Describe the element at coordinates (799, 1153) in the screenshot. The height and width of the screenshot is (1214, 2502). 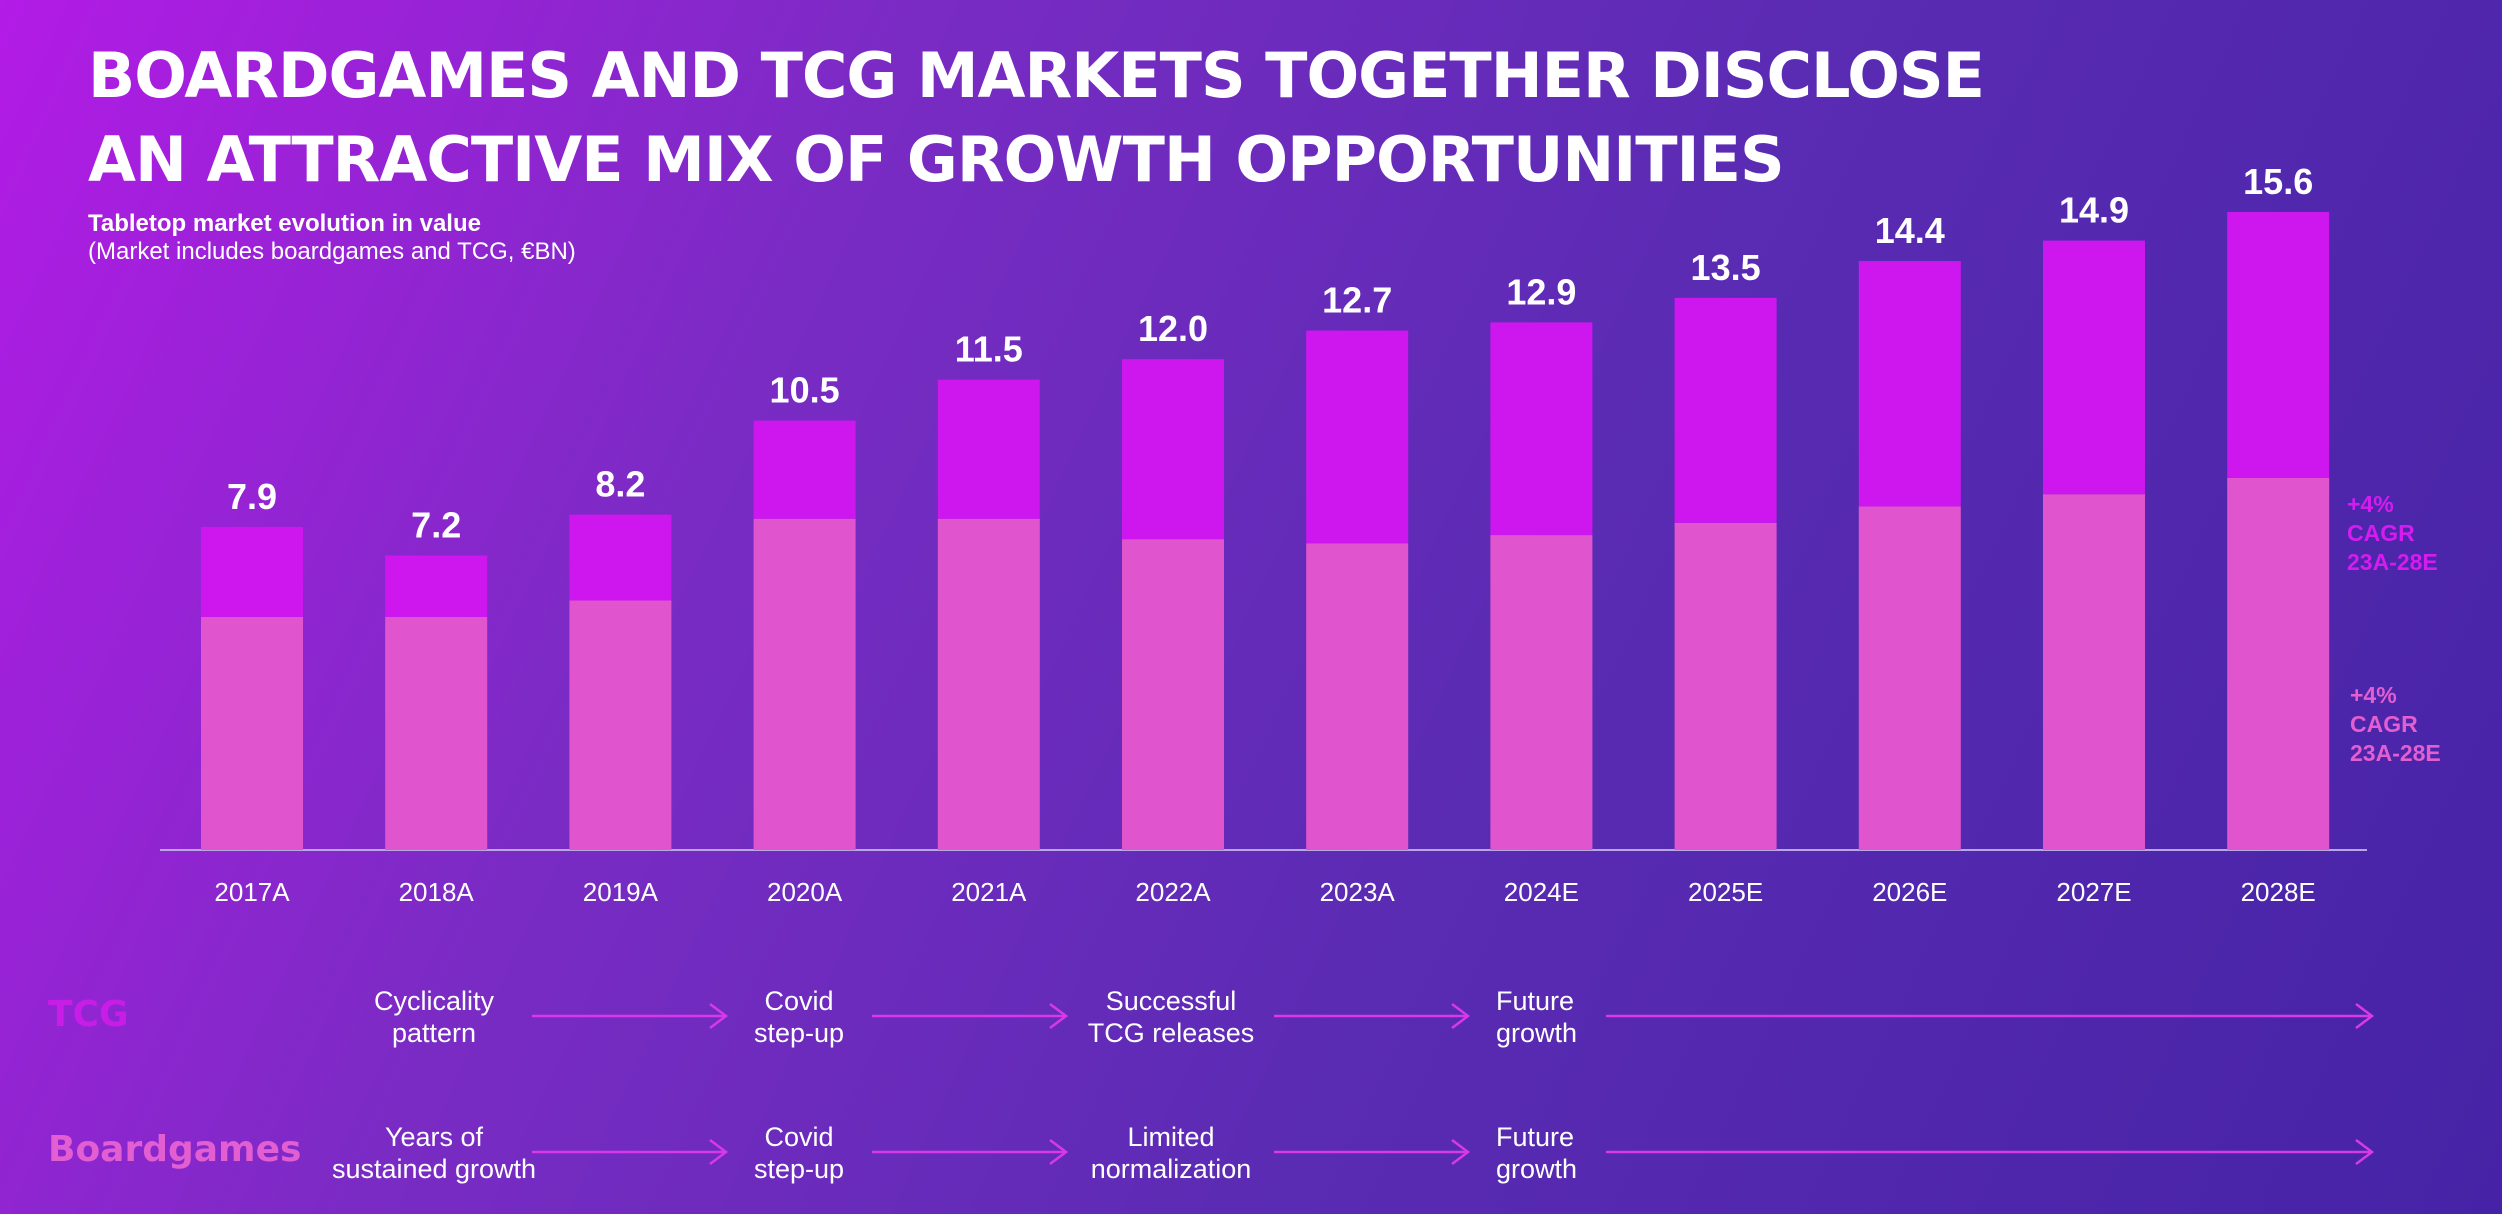
I see `boardgames-stage-2: Covid step-up` at that location.